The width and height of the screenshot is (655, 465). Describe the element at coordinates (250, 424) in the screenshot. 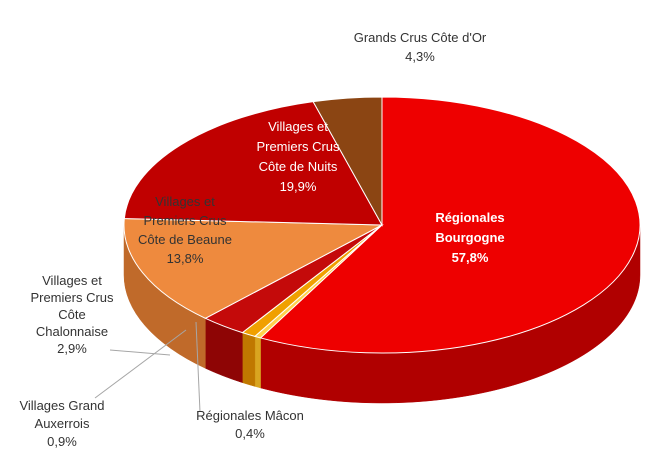

I see `slice-label: Régionales Mâcon 0,4%` at that location.